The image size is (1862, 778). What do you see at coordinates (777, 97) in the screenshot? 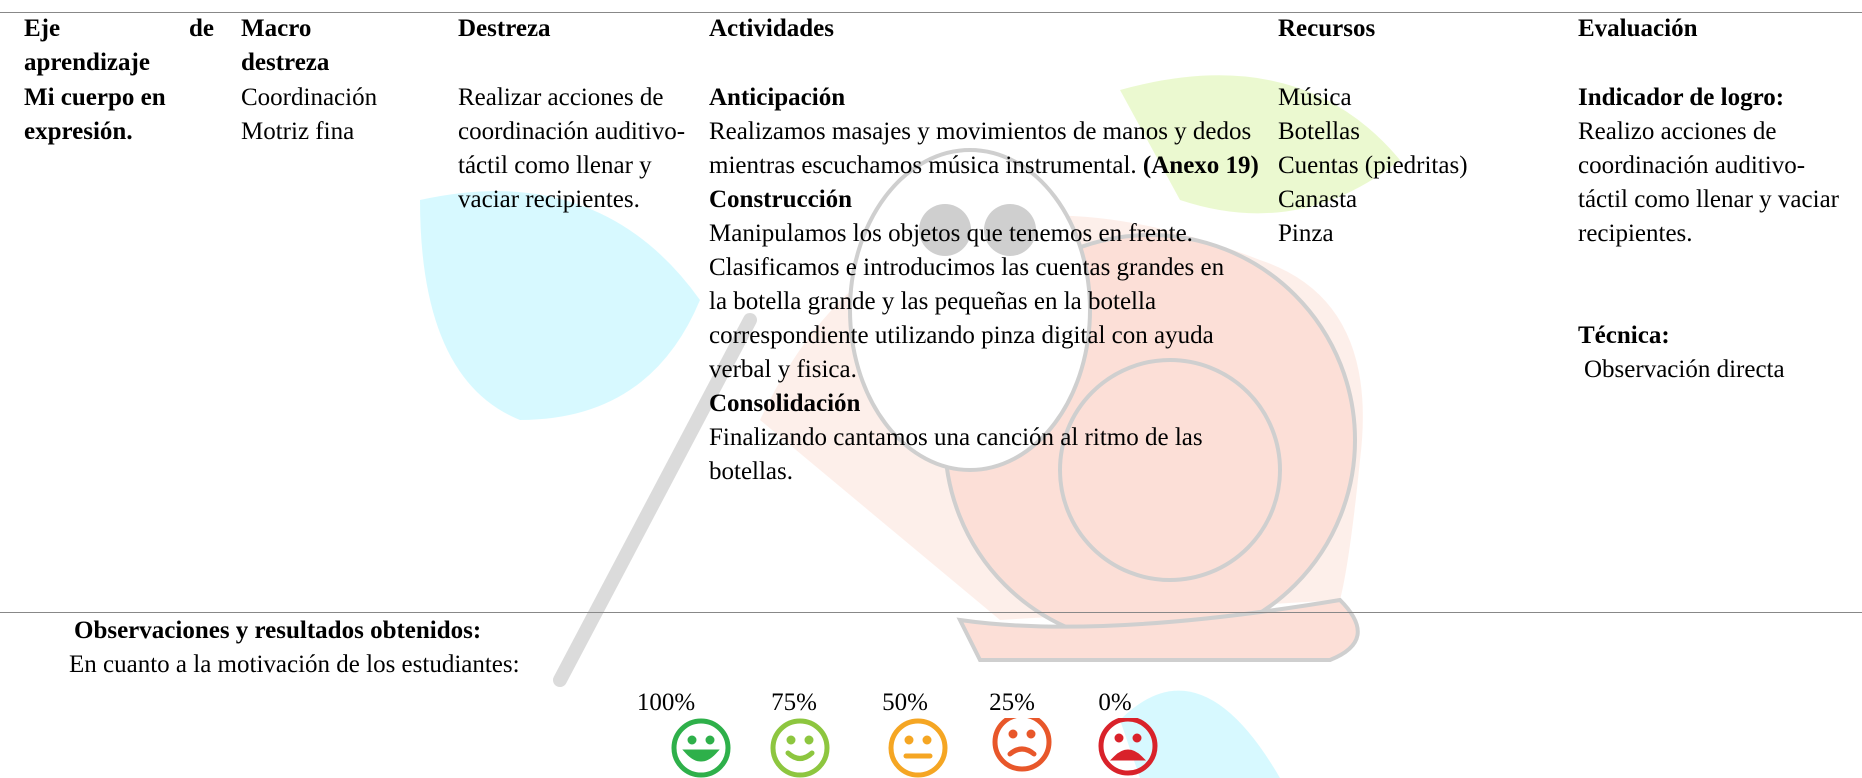
I see `heading: Anticipación` at bounding box center [777, 97].